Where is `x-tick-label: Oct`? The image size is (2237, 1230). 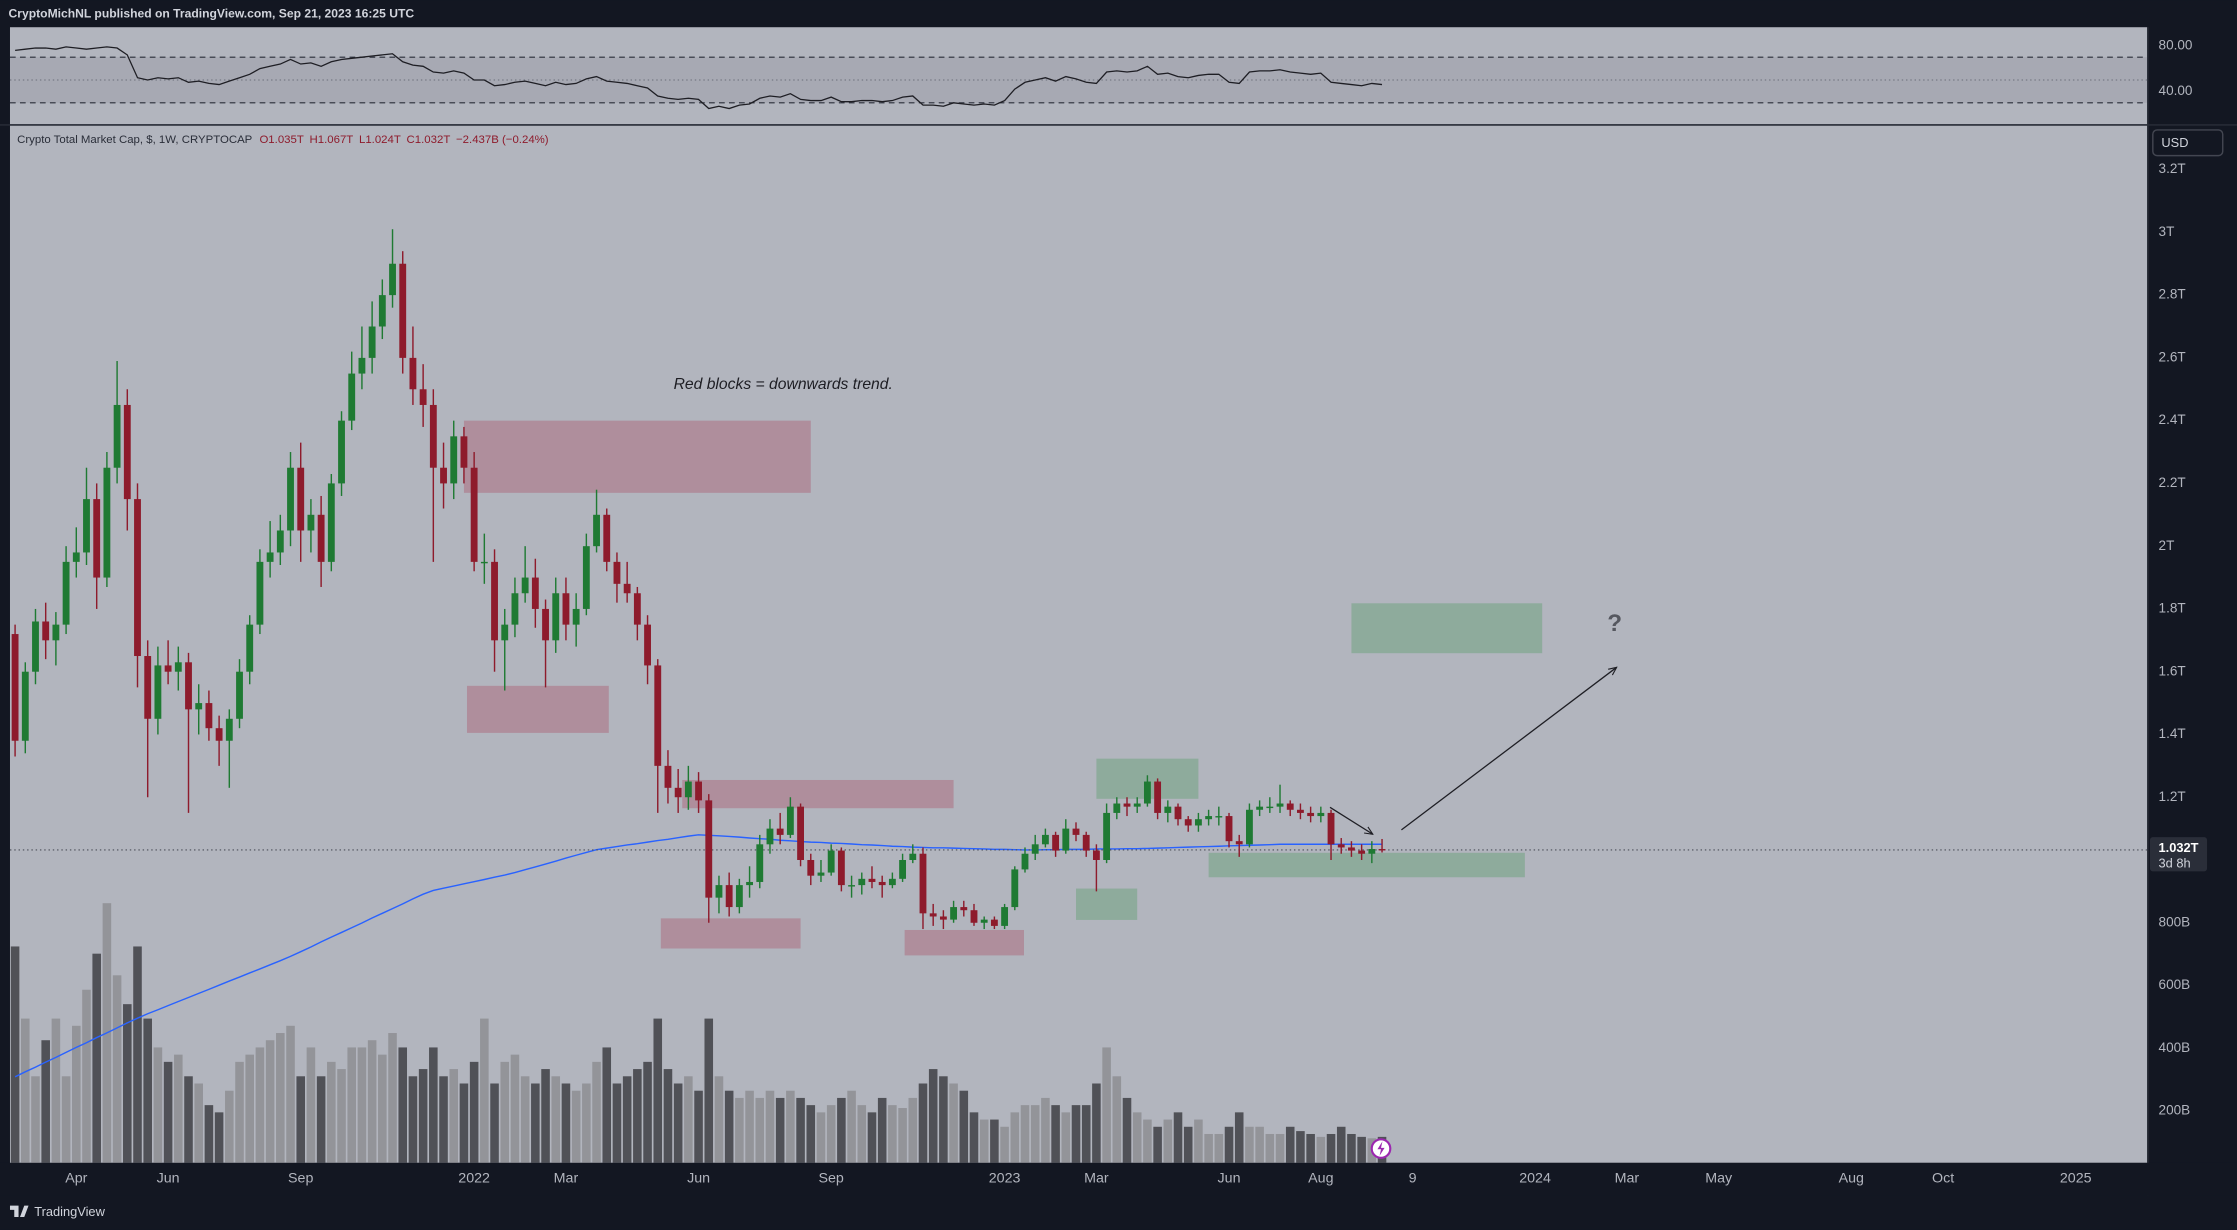 x-tick-label: Oct is located at coordinates (1943, 1178).